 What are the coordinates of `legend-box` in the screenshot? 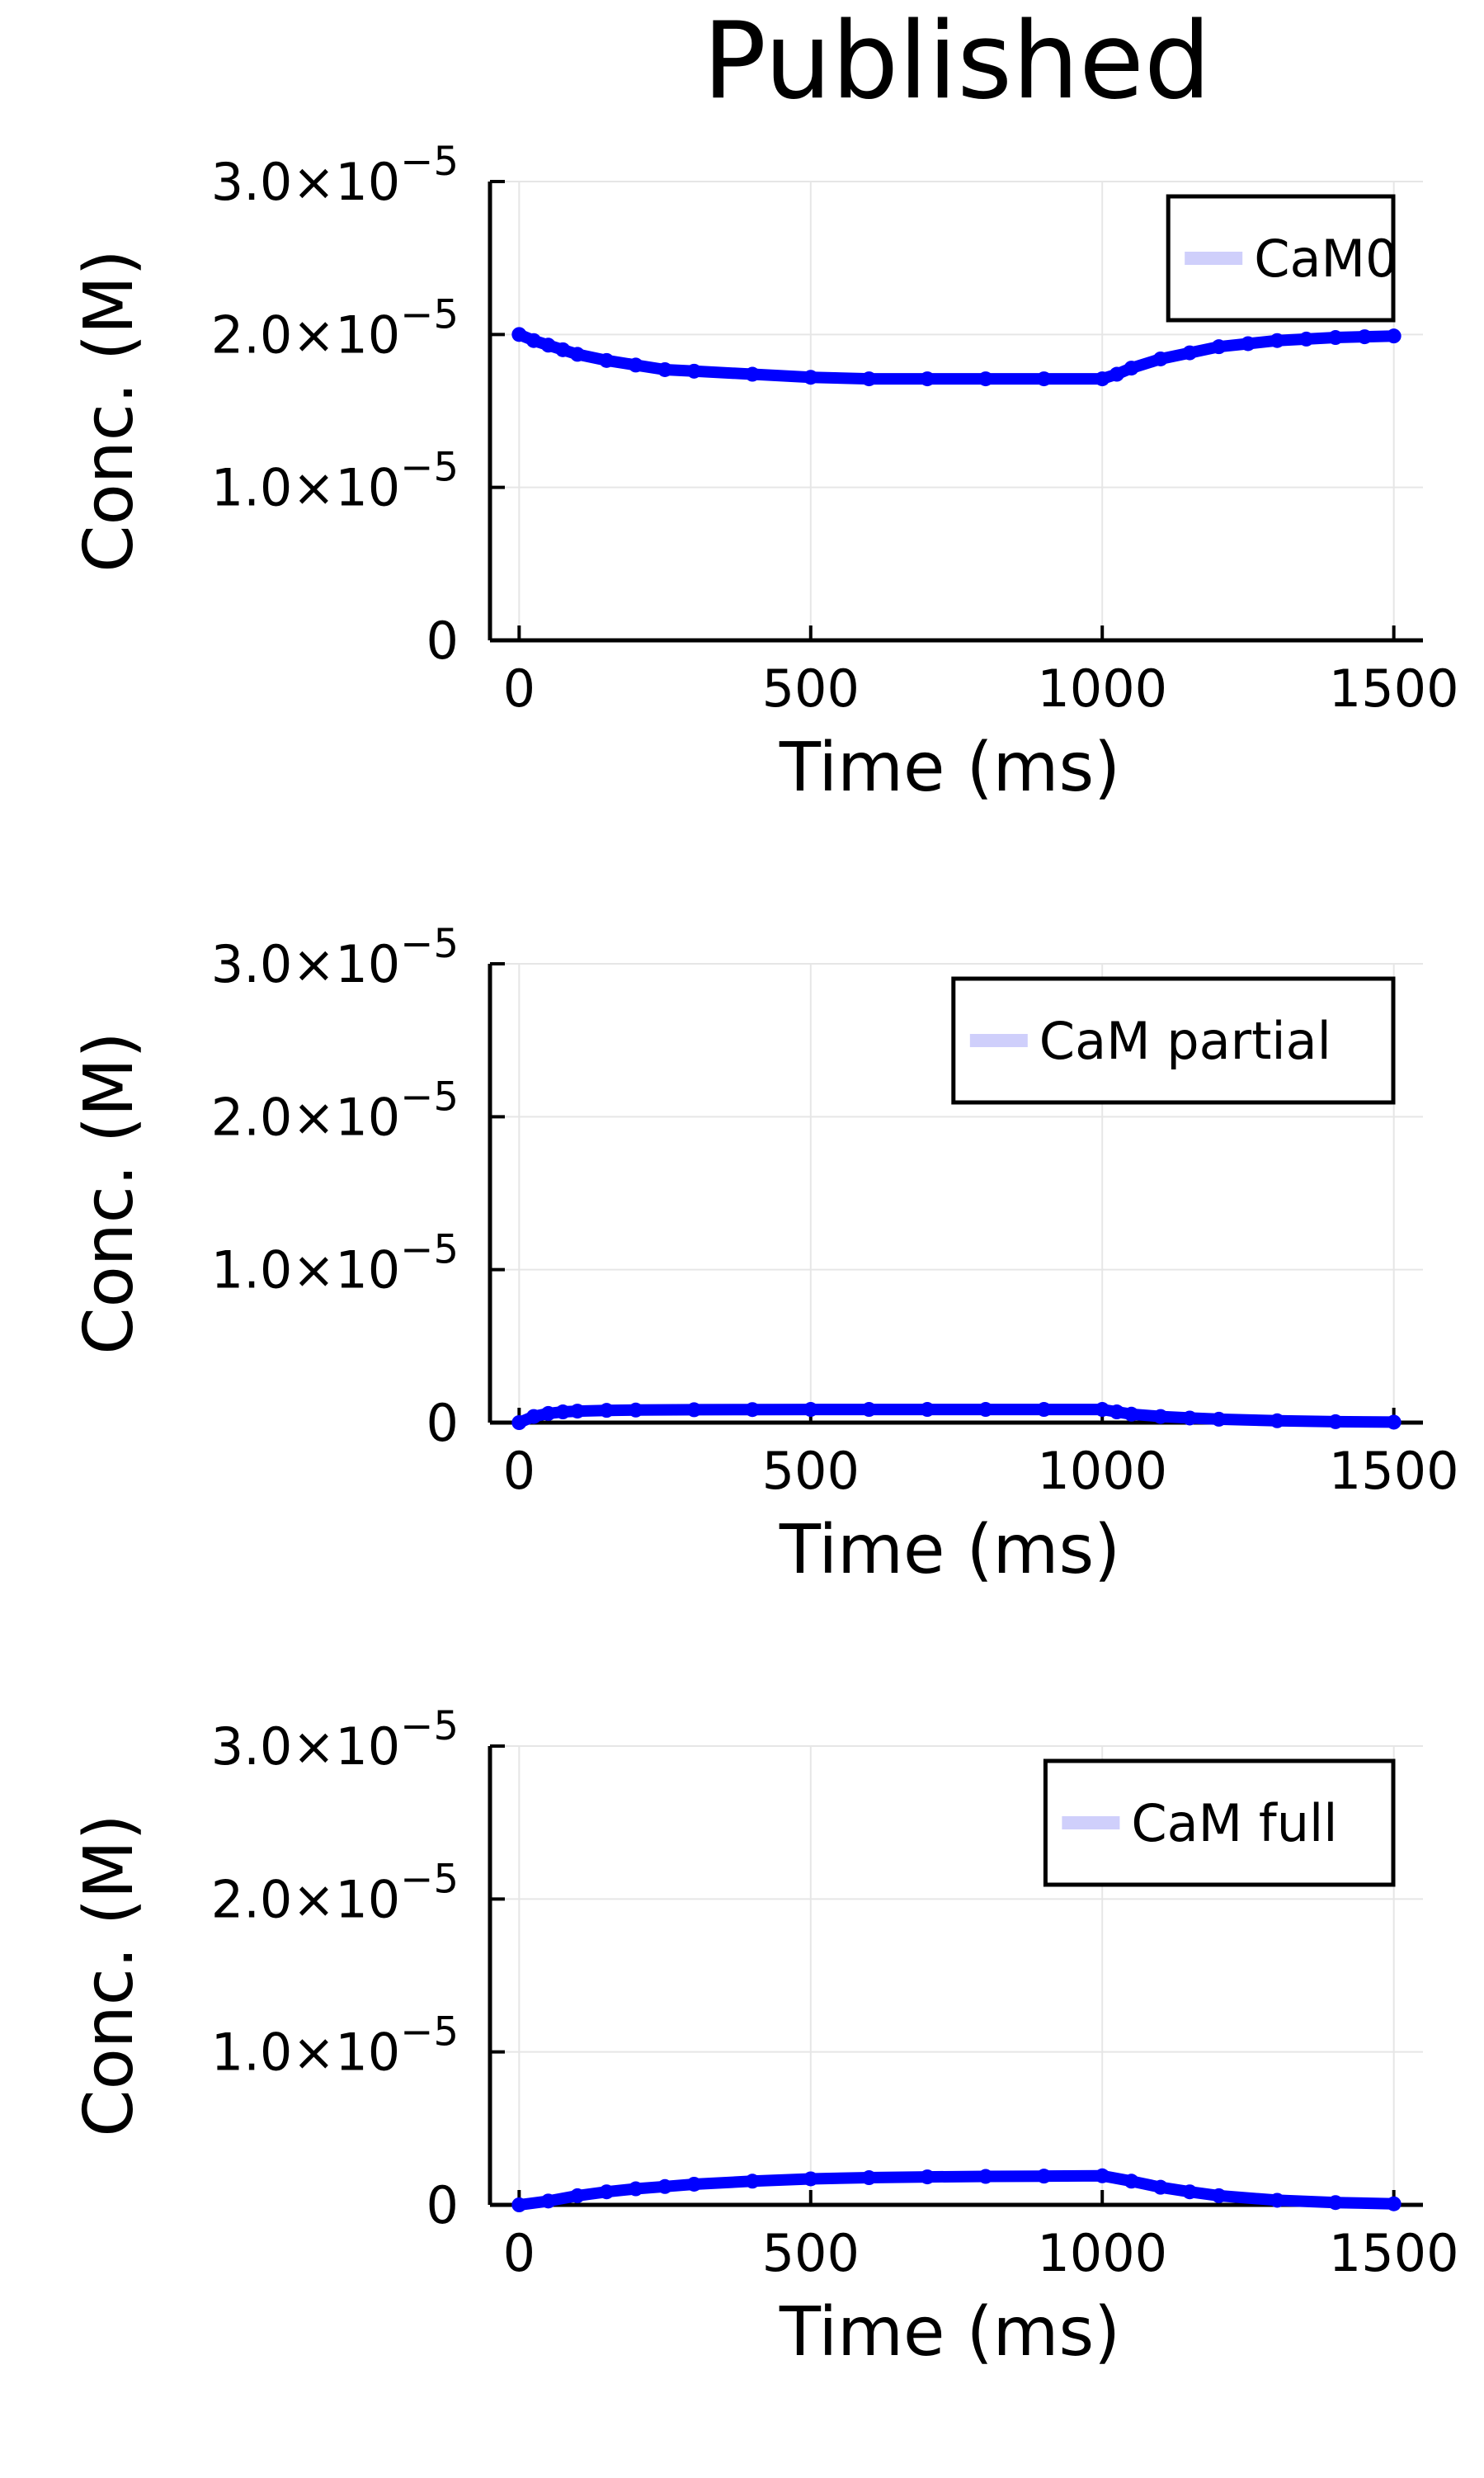 It's located at (1281, 259).